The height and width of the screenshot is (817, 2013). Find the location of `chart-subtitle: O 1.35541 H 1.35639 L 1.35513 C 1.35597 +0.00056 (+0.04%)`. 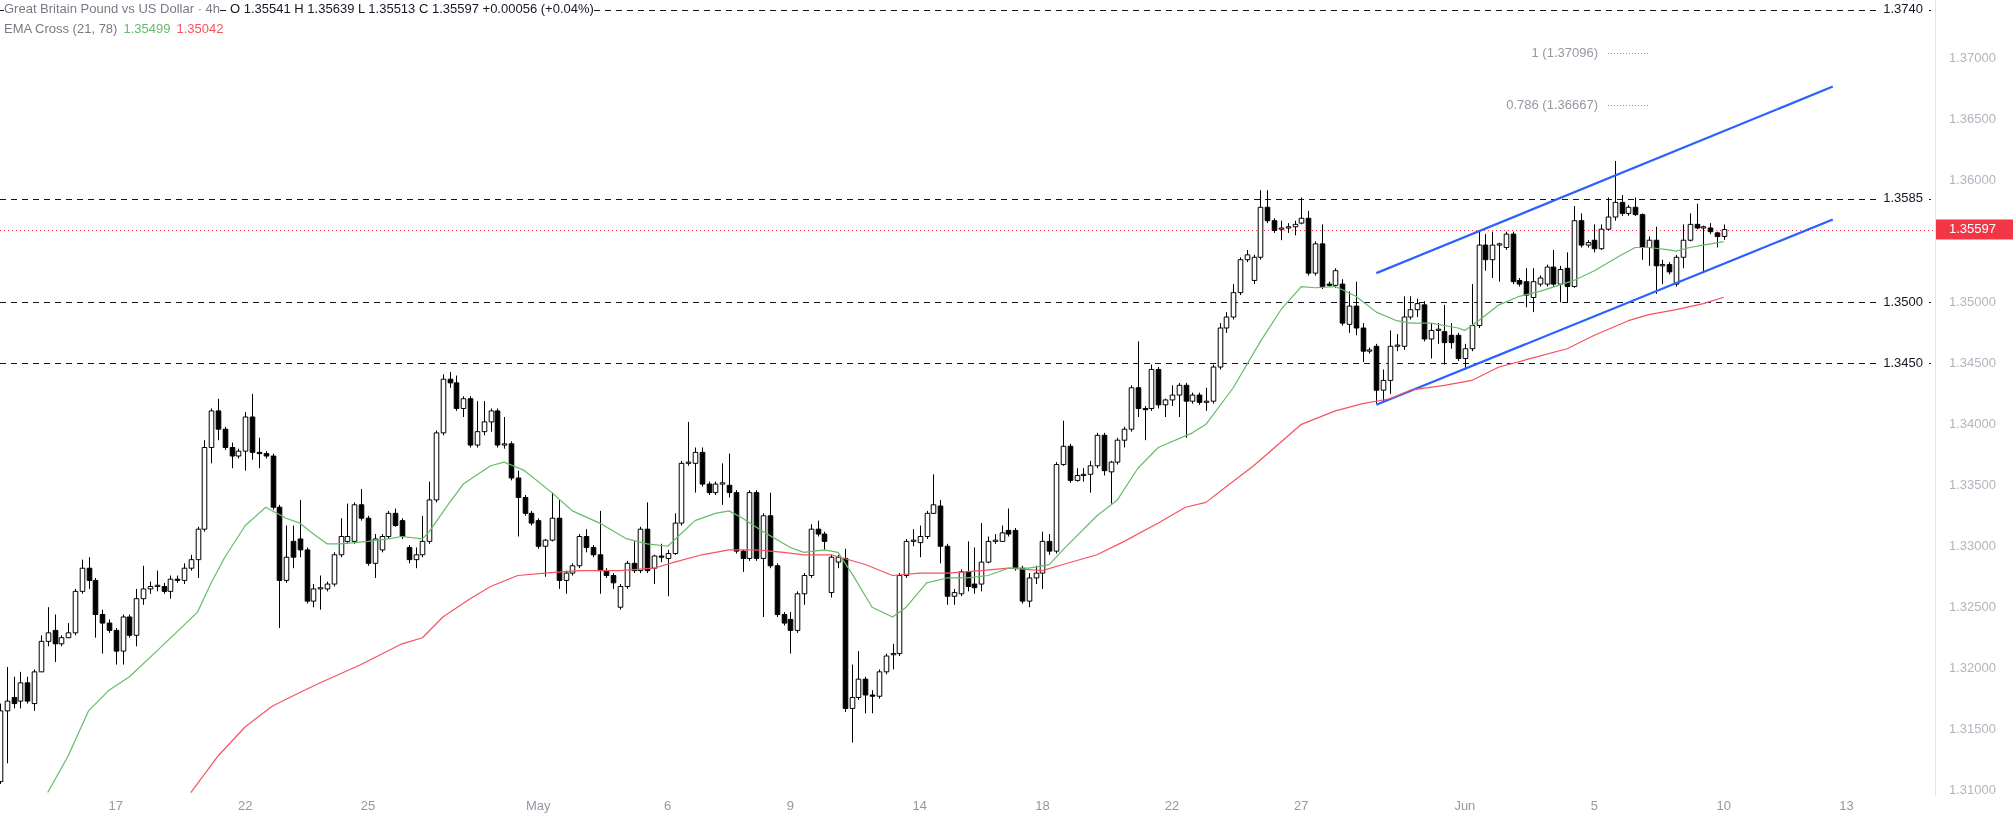

chart-subtitle: O 1.35541 H 1.35639 L 1.35513 C 1.35597 +0.00056 (+0.04%) is located at coordinates (412, 8).